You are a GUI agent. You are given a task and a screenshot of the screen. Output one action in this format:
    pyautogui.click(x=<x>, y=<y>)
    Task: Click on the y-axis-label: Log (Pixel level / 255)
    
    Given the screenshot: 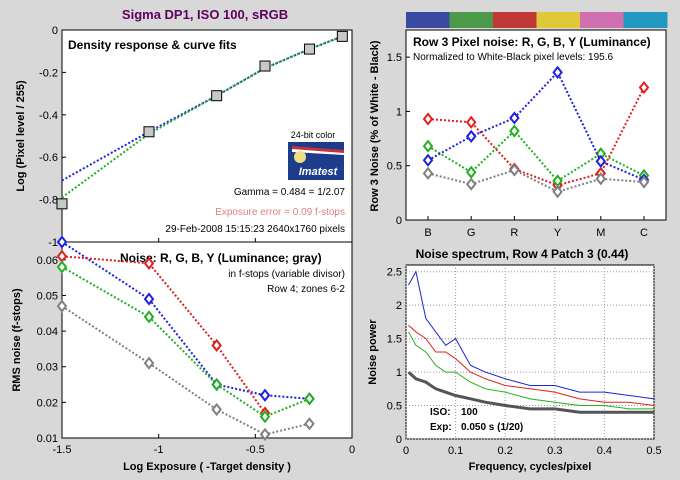 What is the action you would take?
    pyautogui.click(x=21, y=136)
    